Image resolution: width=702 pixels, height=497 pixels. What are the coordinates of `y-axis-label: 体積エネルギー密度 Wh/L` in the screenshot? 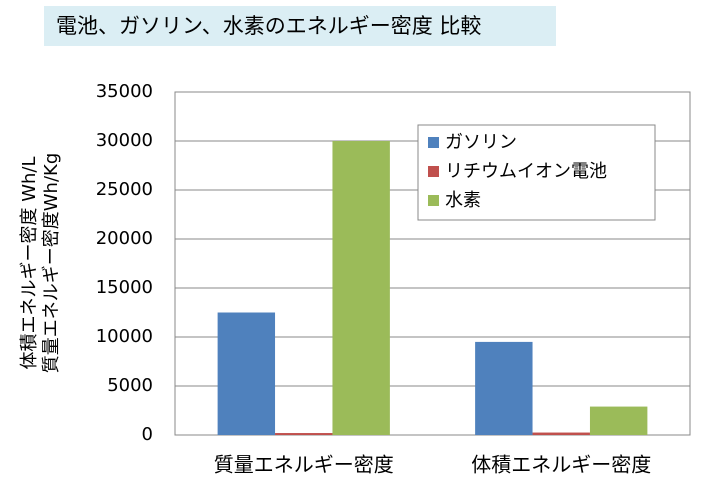 It's located at (29, 262).